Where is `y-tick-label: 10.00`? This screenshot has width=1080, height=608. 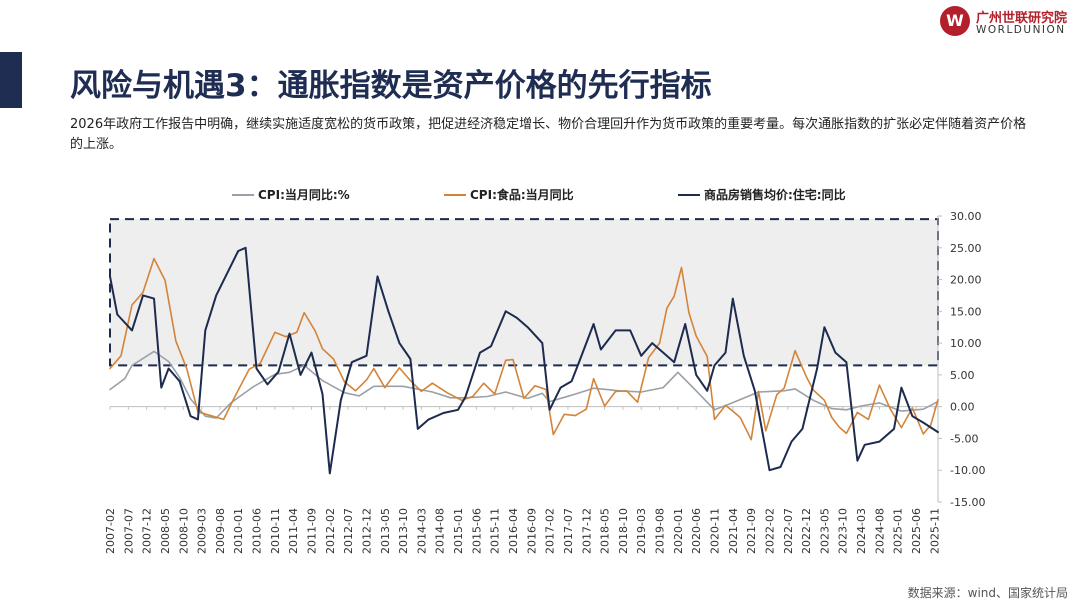 y-tick-label: 10.00 is located at coordinates (966, 343).